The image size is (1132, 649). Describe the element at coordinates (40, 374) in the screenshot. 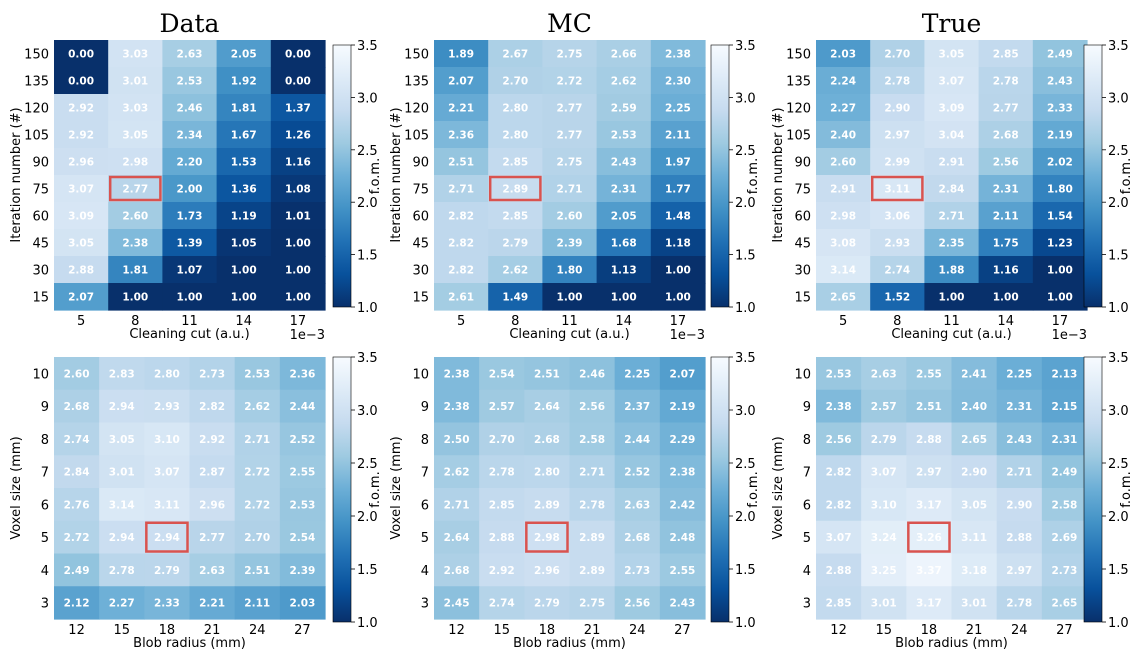

I see `y-tick-label: 10` at that location.